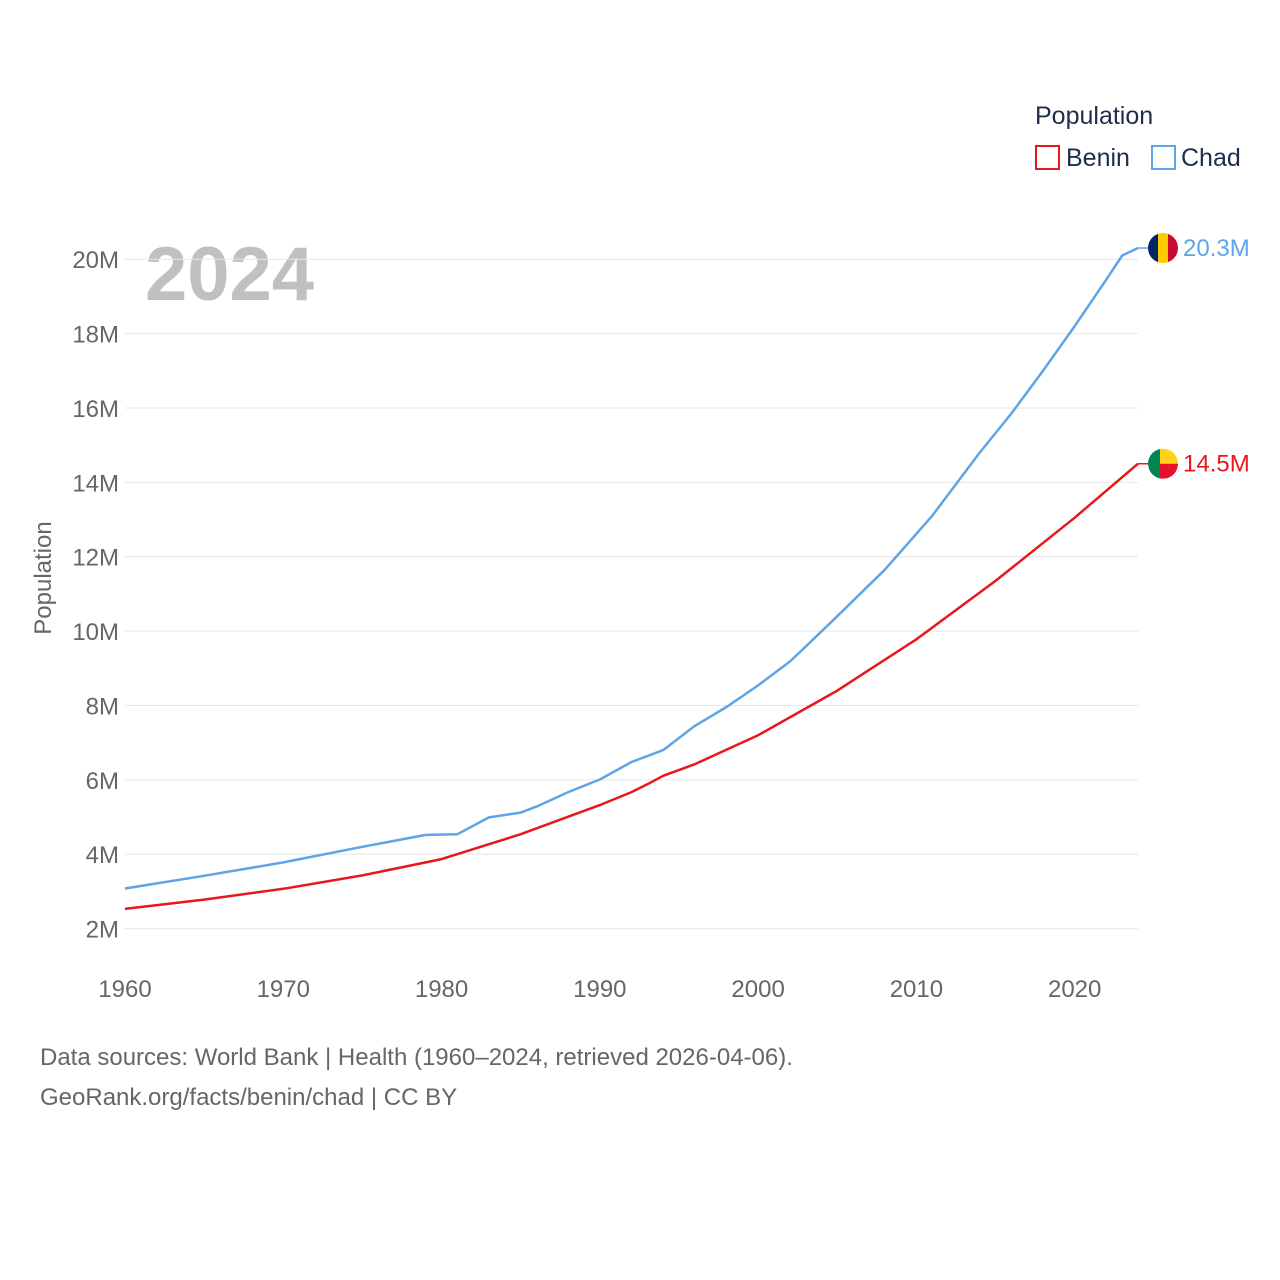 The image size is (1280, 1280). I want to click on legend-label-chad: Chad, so click(1211, 158).